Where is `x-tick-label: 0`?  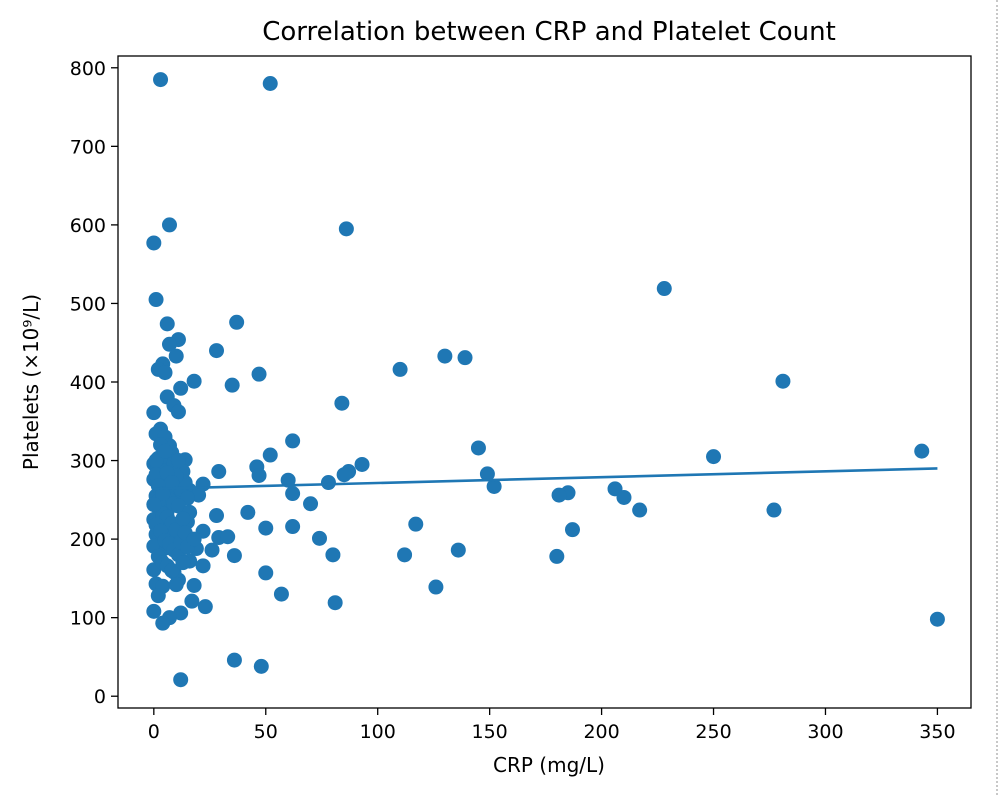
x-tick-label: 0 is located at coordinates (154, 732).